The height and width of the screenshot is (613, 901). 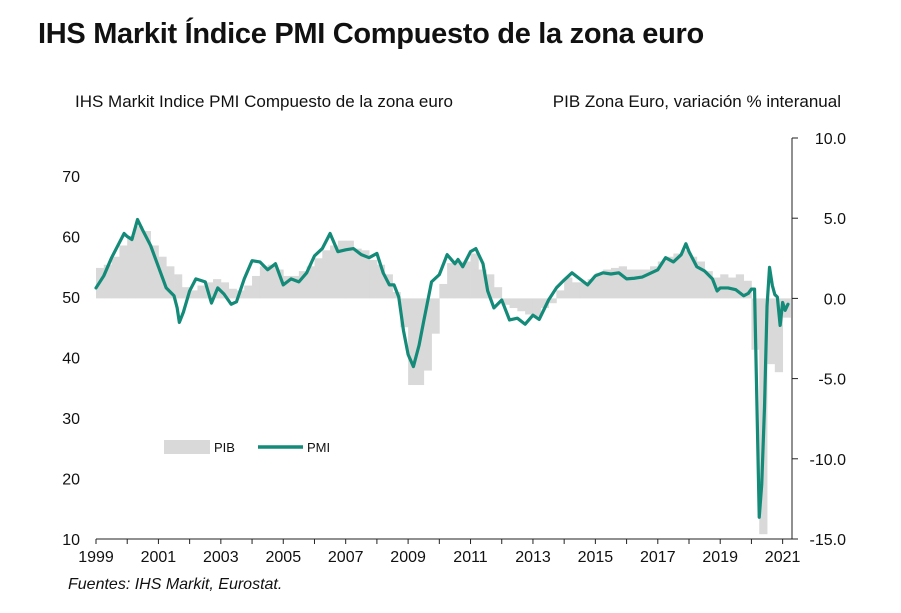 I want to click on source-note: Fuentes: IHS Markit, Eurostat., so click(x=175, y=584).